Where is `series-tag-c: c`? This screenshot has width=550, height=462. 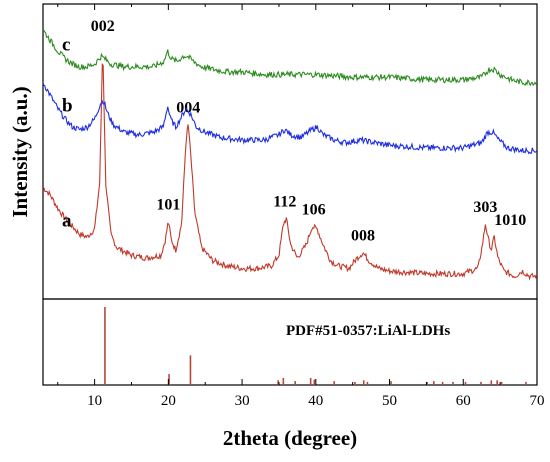
series-tag-c: c is located at coordinates (66, 45).